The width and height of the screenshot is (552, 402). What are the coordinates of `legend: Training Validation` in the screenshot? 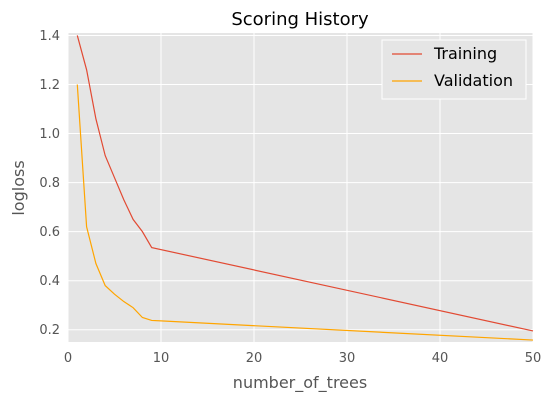 It's located at (454, 69).